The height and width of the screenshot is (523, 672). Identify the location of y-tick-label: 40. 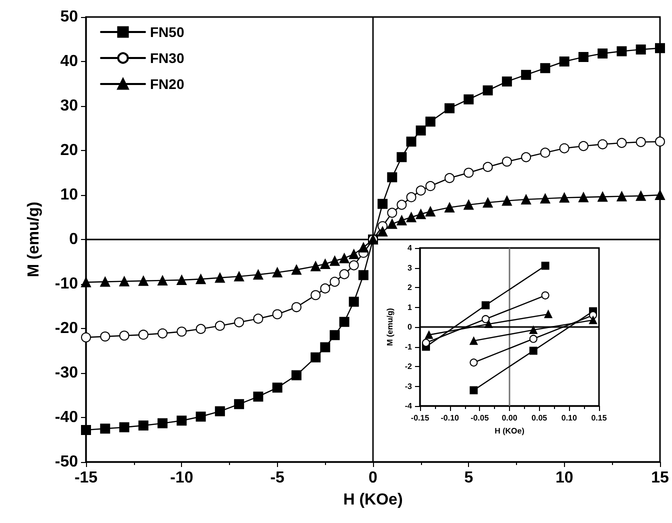
(69, 61).